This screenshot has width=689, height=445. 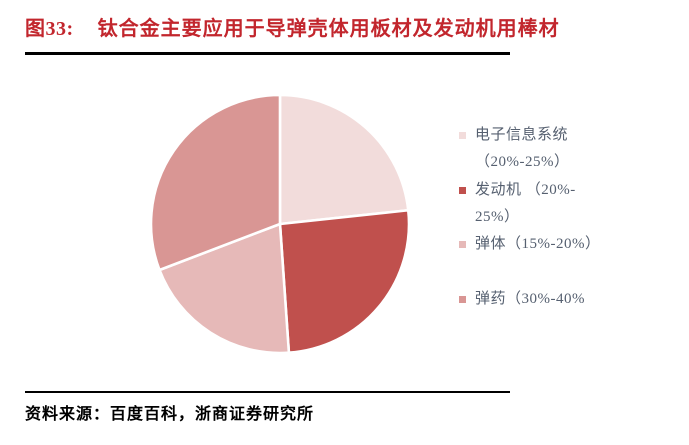 What do you see at coordinates (522, 135) in the screenshot?
I see `legend-label-line: 电子信息系统` at bounding box center [522, 135].